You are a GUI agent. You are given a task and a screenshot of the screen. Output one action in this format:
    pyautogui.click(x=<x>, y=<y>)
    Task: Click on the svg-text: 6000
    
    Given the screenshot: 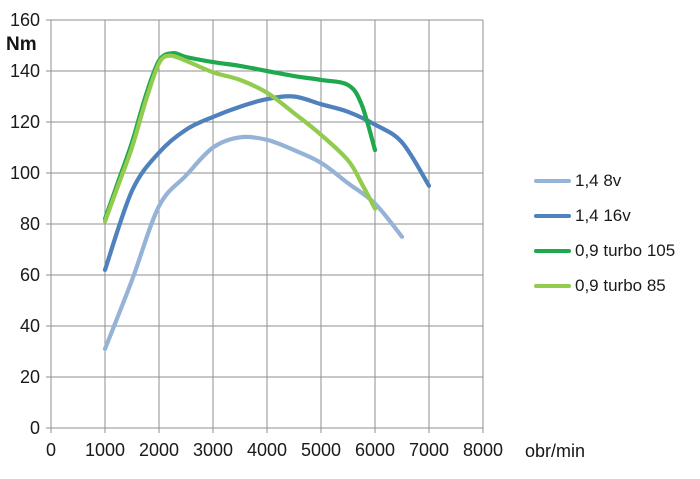 What is the action you would take?
    pyautogui.click(x=375, y=450)
    